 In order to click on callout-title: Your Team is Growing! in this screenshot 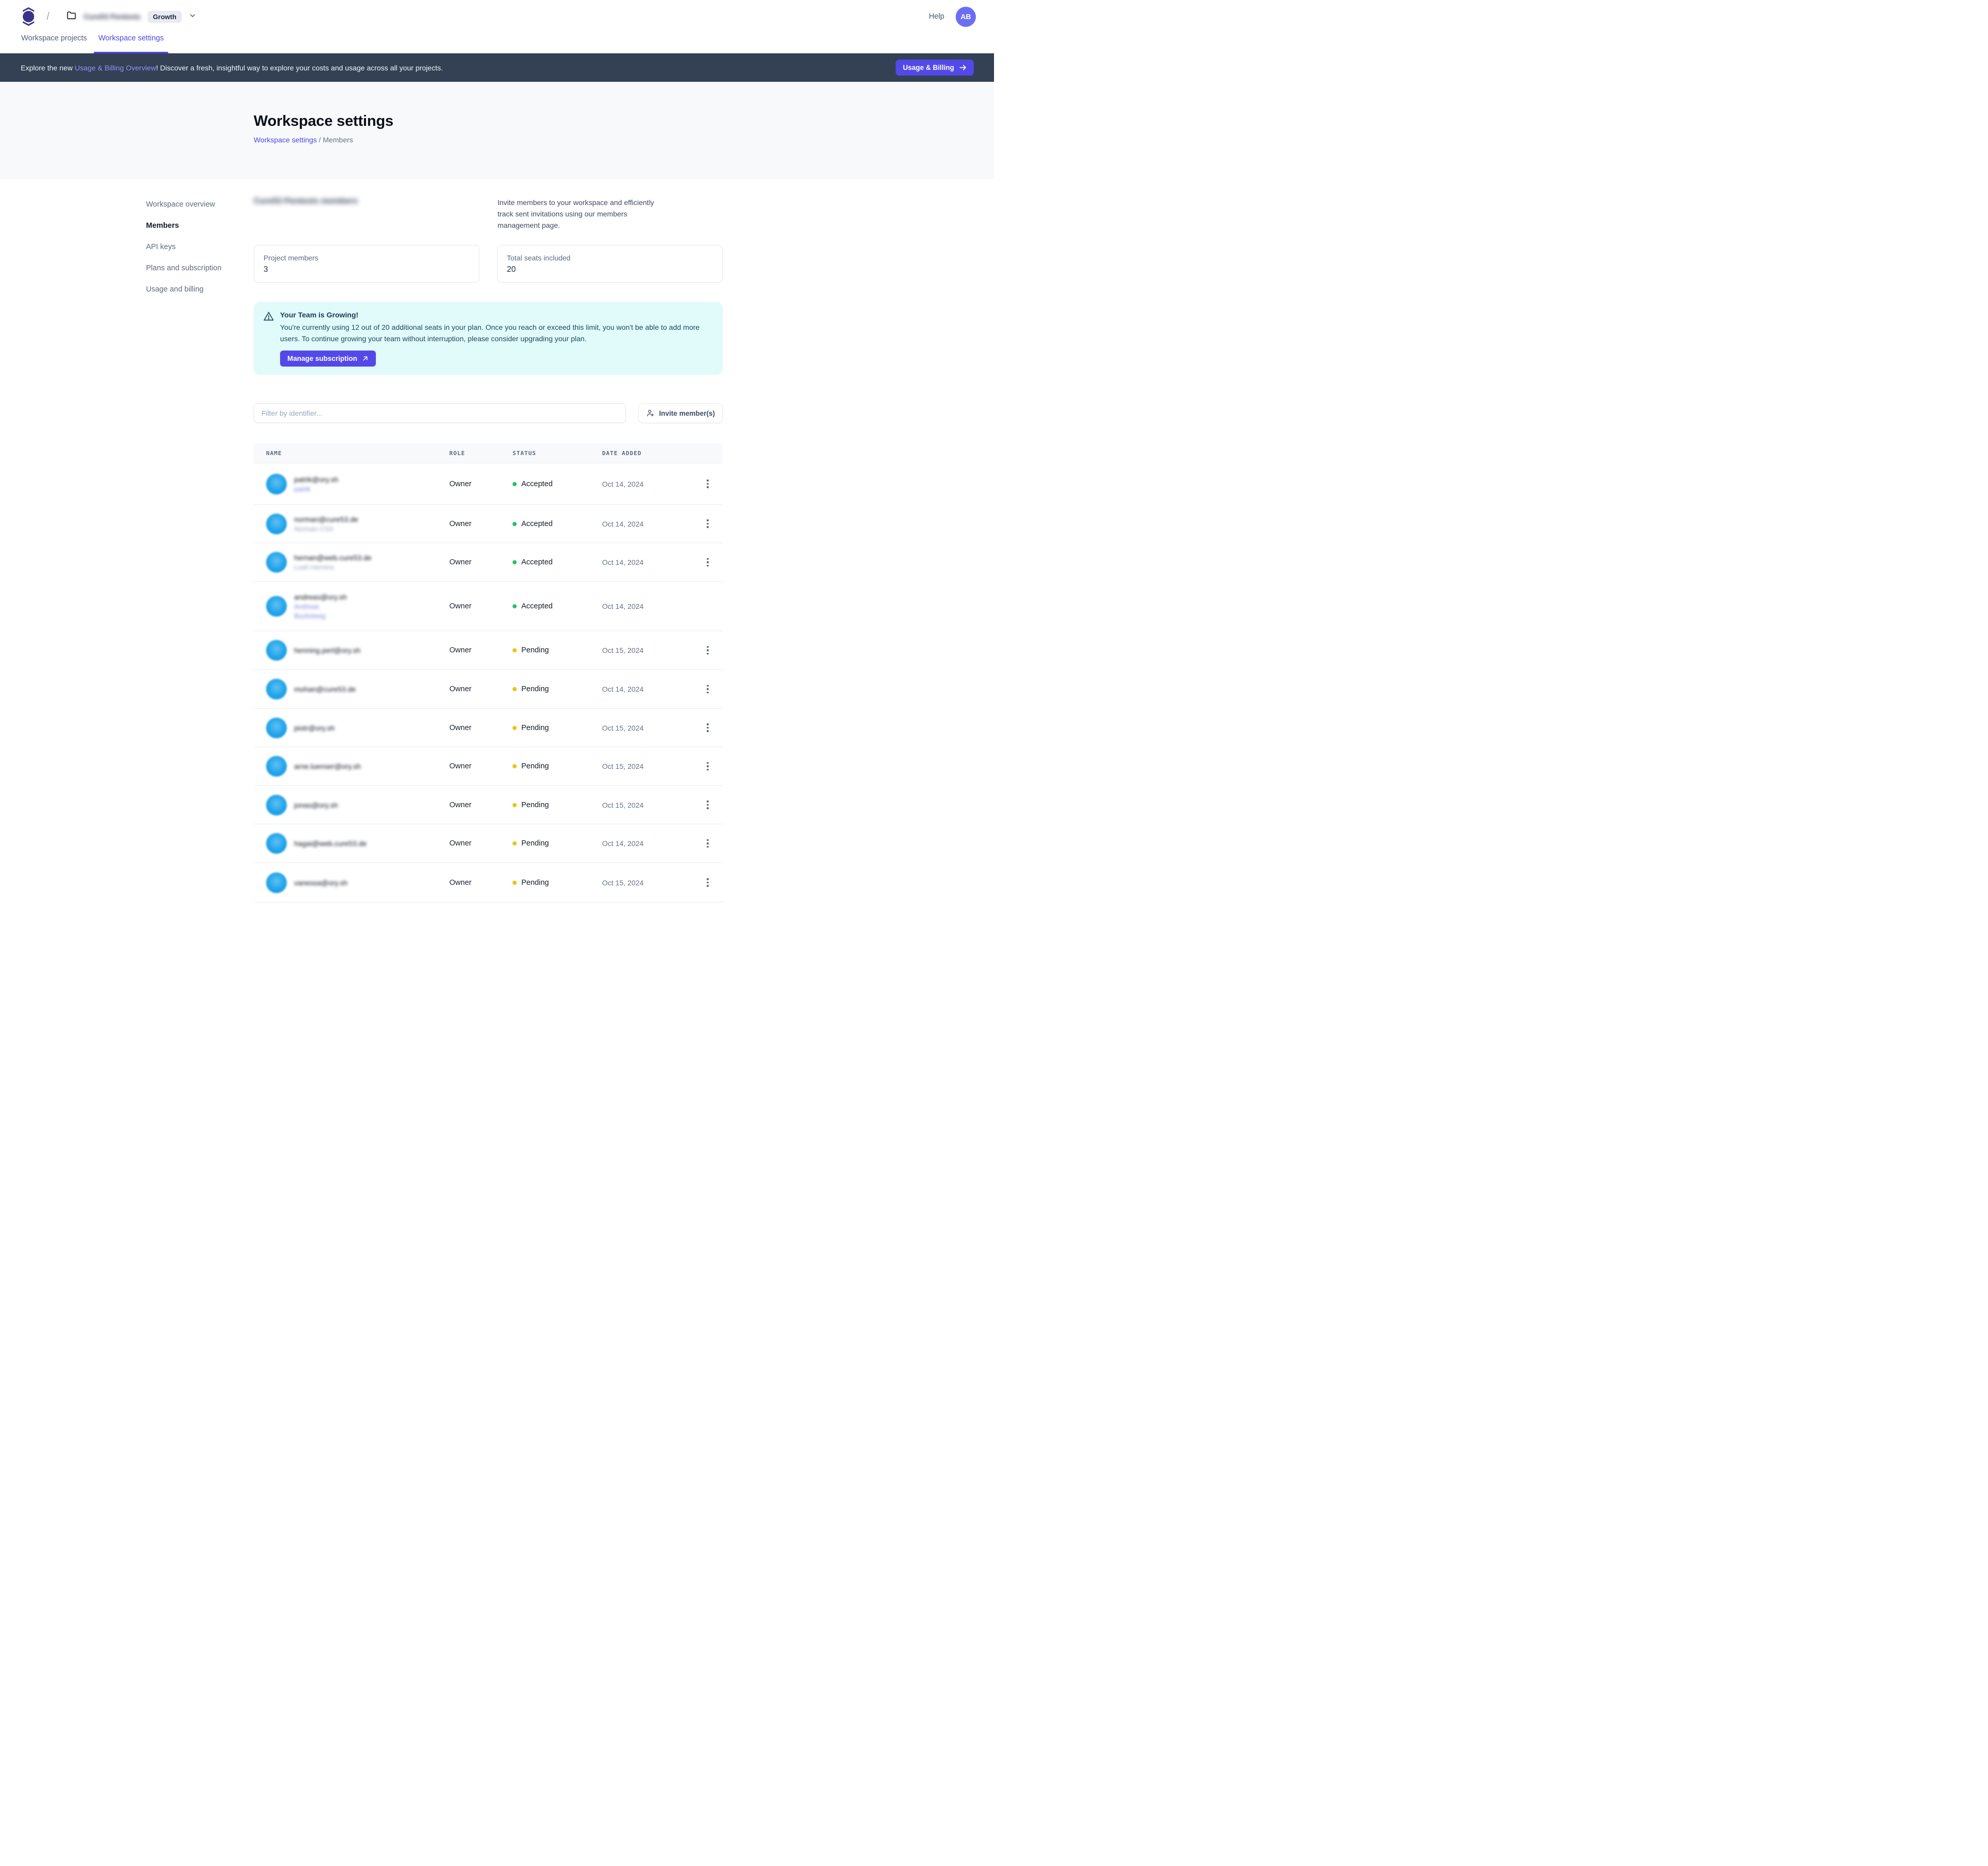, I will do `click(319, 315)`.